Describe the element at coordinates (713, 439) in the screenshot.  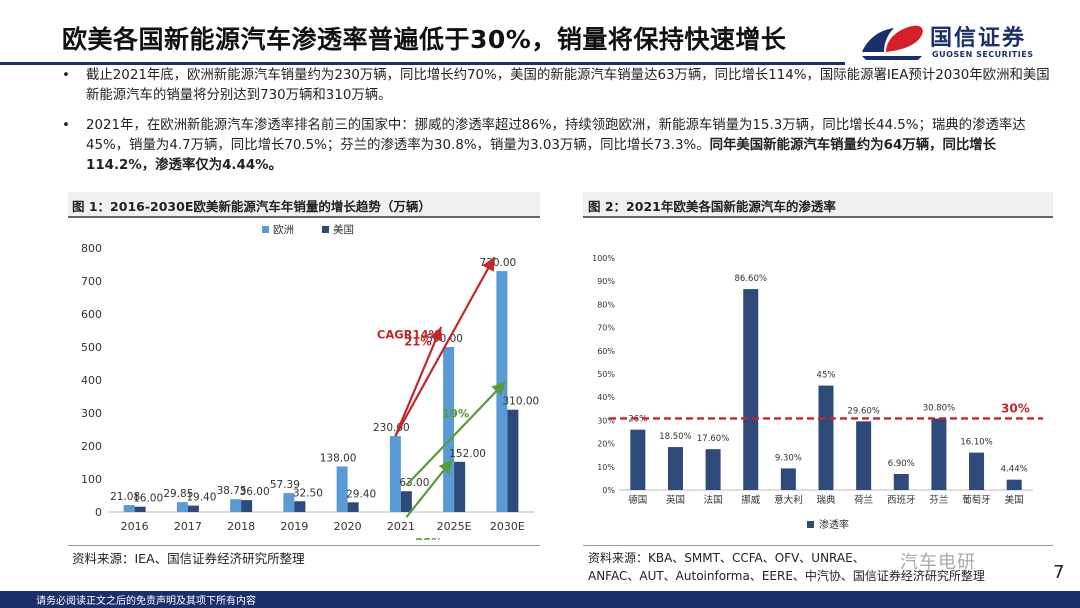
I see `chart2-data-label: 17.60%` at that location.